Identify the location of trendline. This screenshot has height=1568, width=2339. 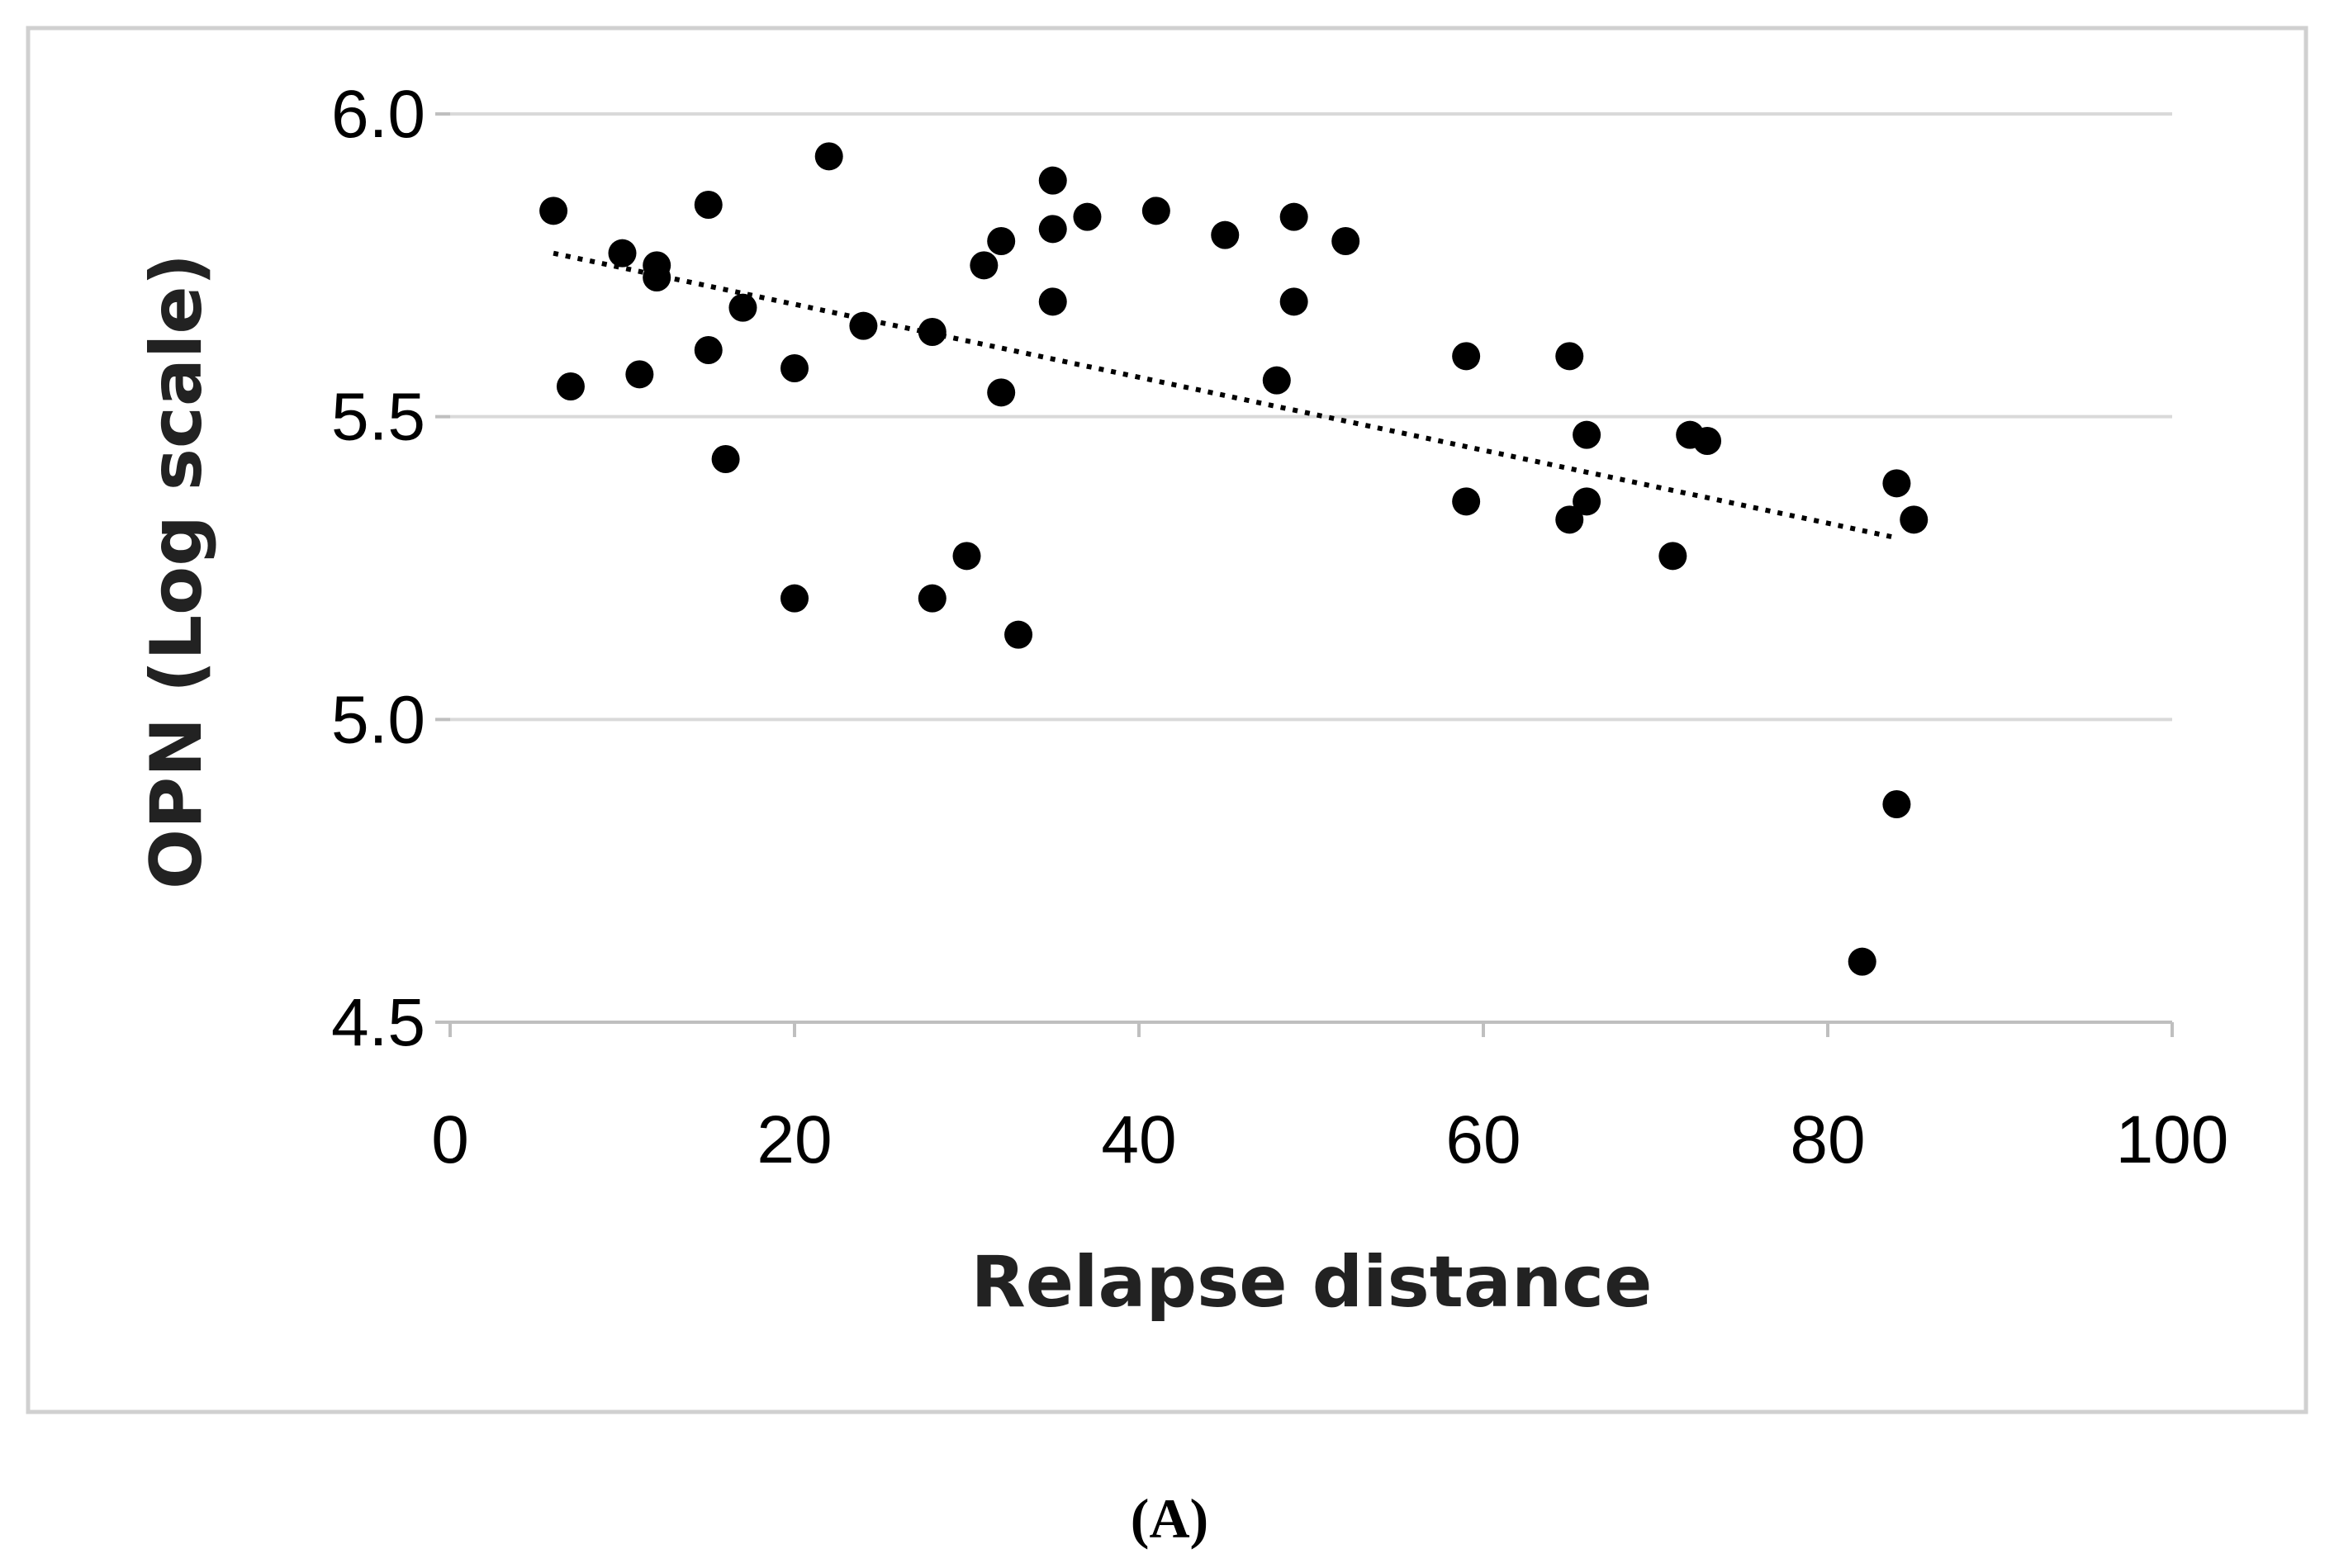
(1225, 395).